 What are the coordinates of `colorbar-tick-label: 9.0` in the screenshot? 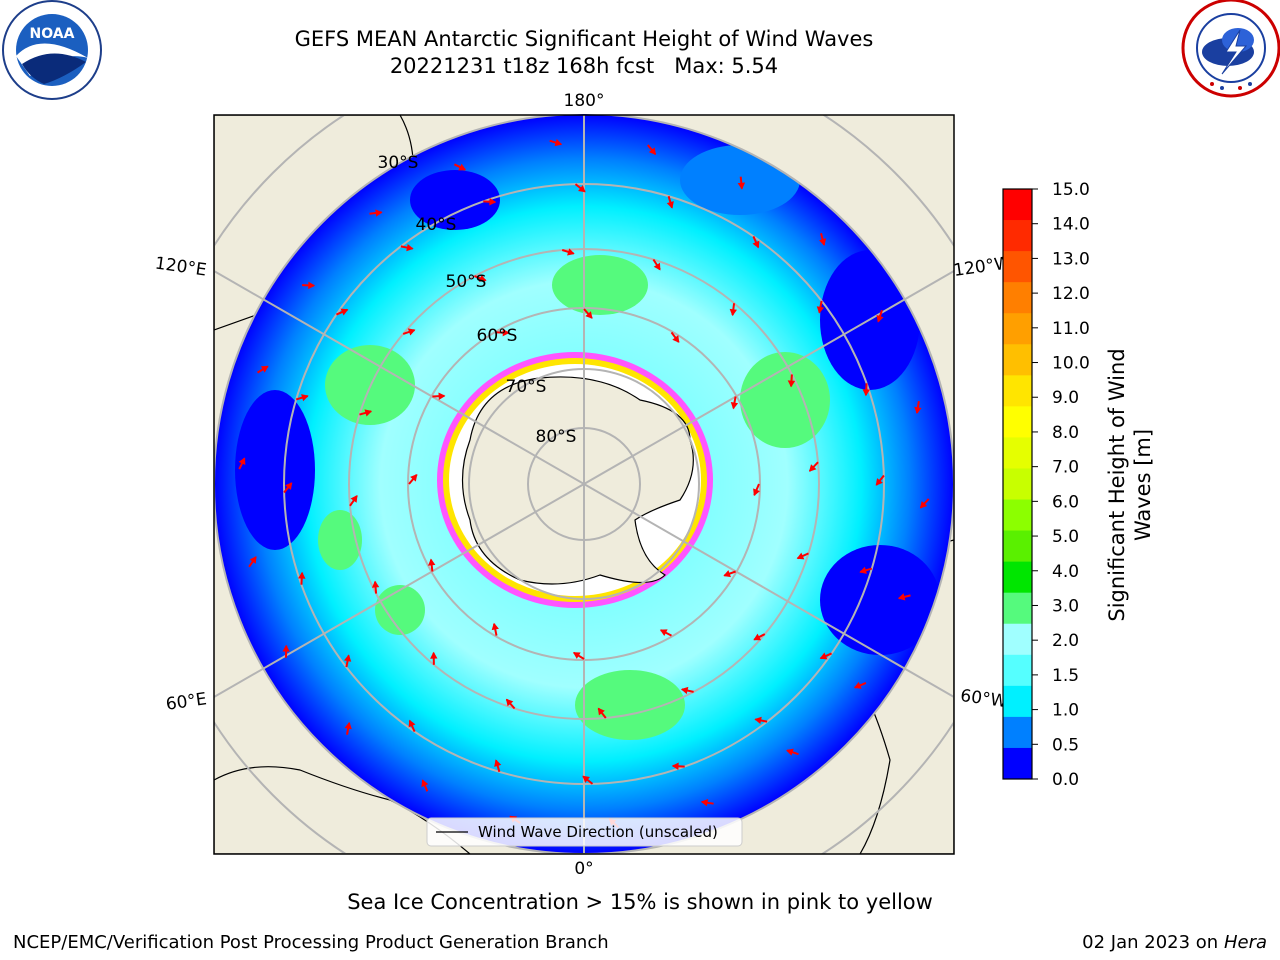 It's located at (1065, 398).